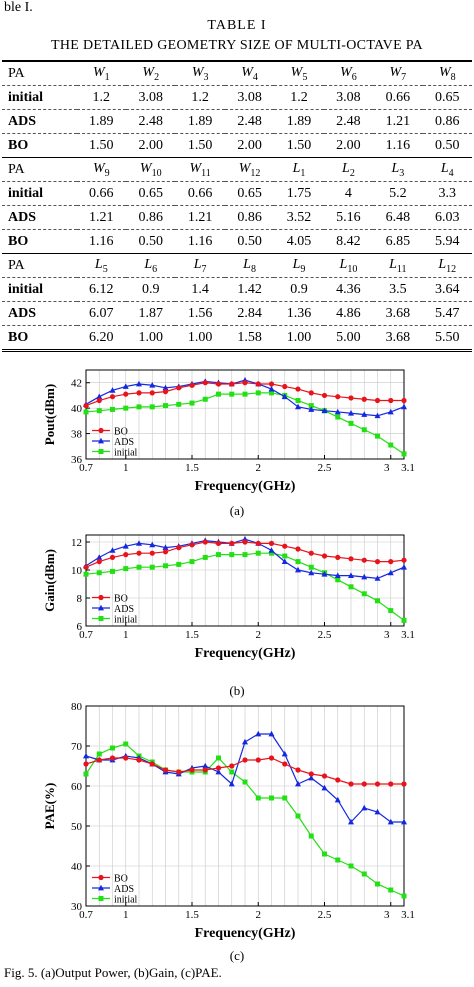  I want to click on table-row: BO 6.20 1.00 1.00 1.58 1.00 5.00 3.68 5.50, so click(237, 338).